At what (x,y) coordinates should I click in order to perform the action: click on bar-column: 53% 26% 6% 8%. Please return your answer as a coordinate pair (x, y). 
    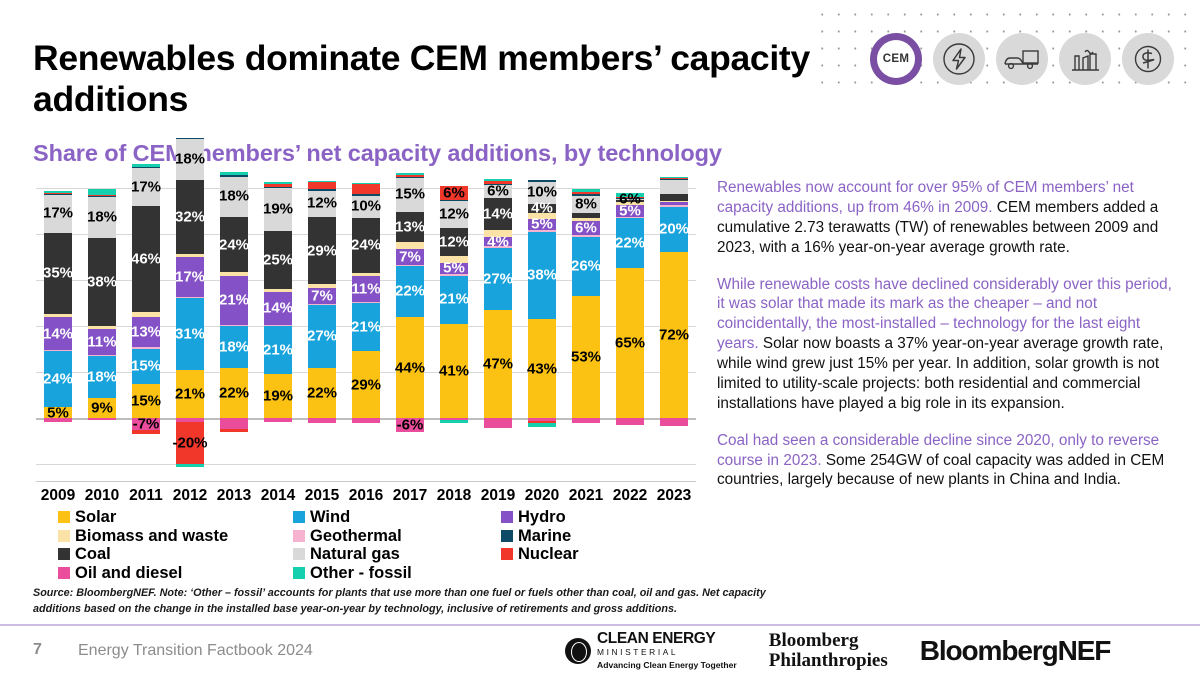
    Looking at the image, I should click on (586, 326).